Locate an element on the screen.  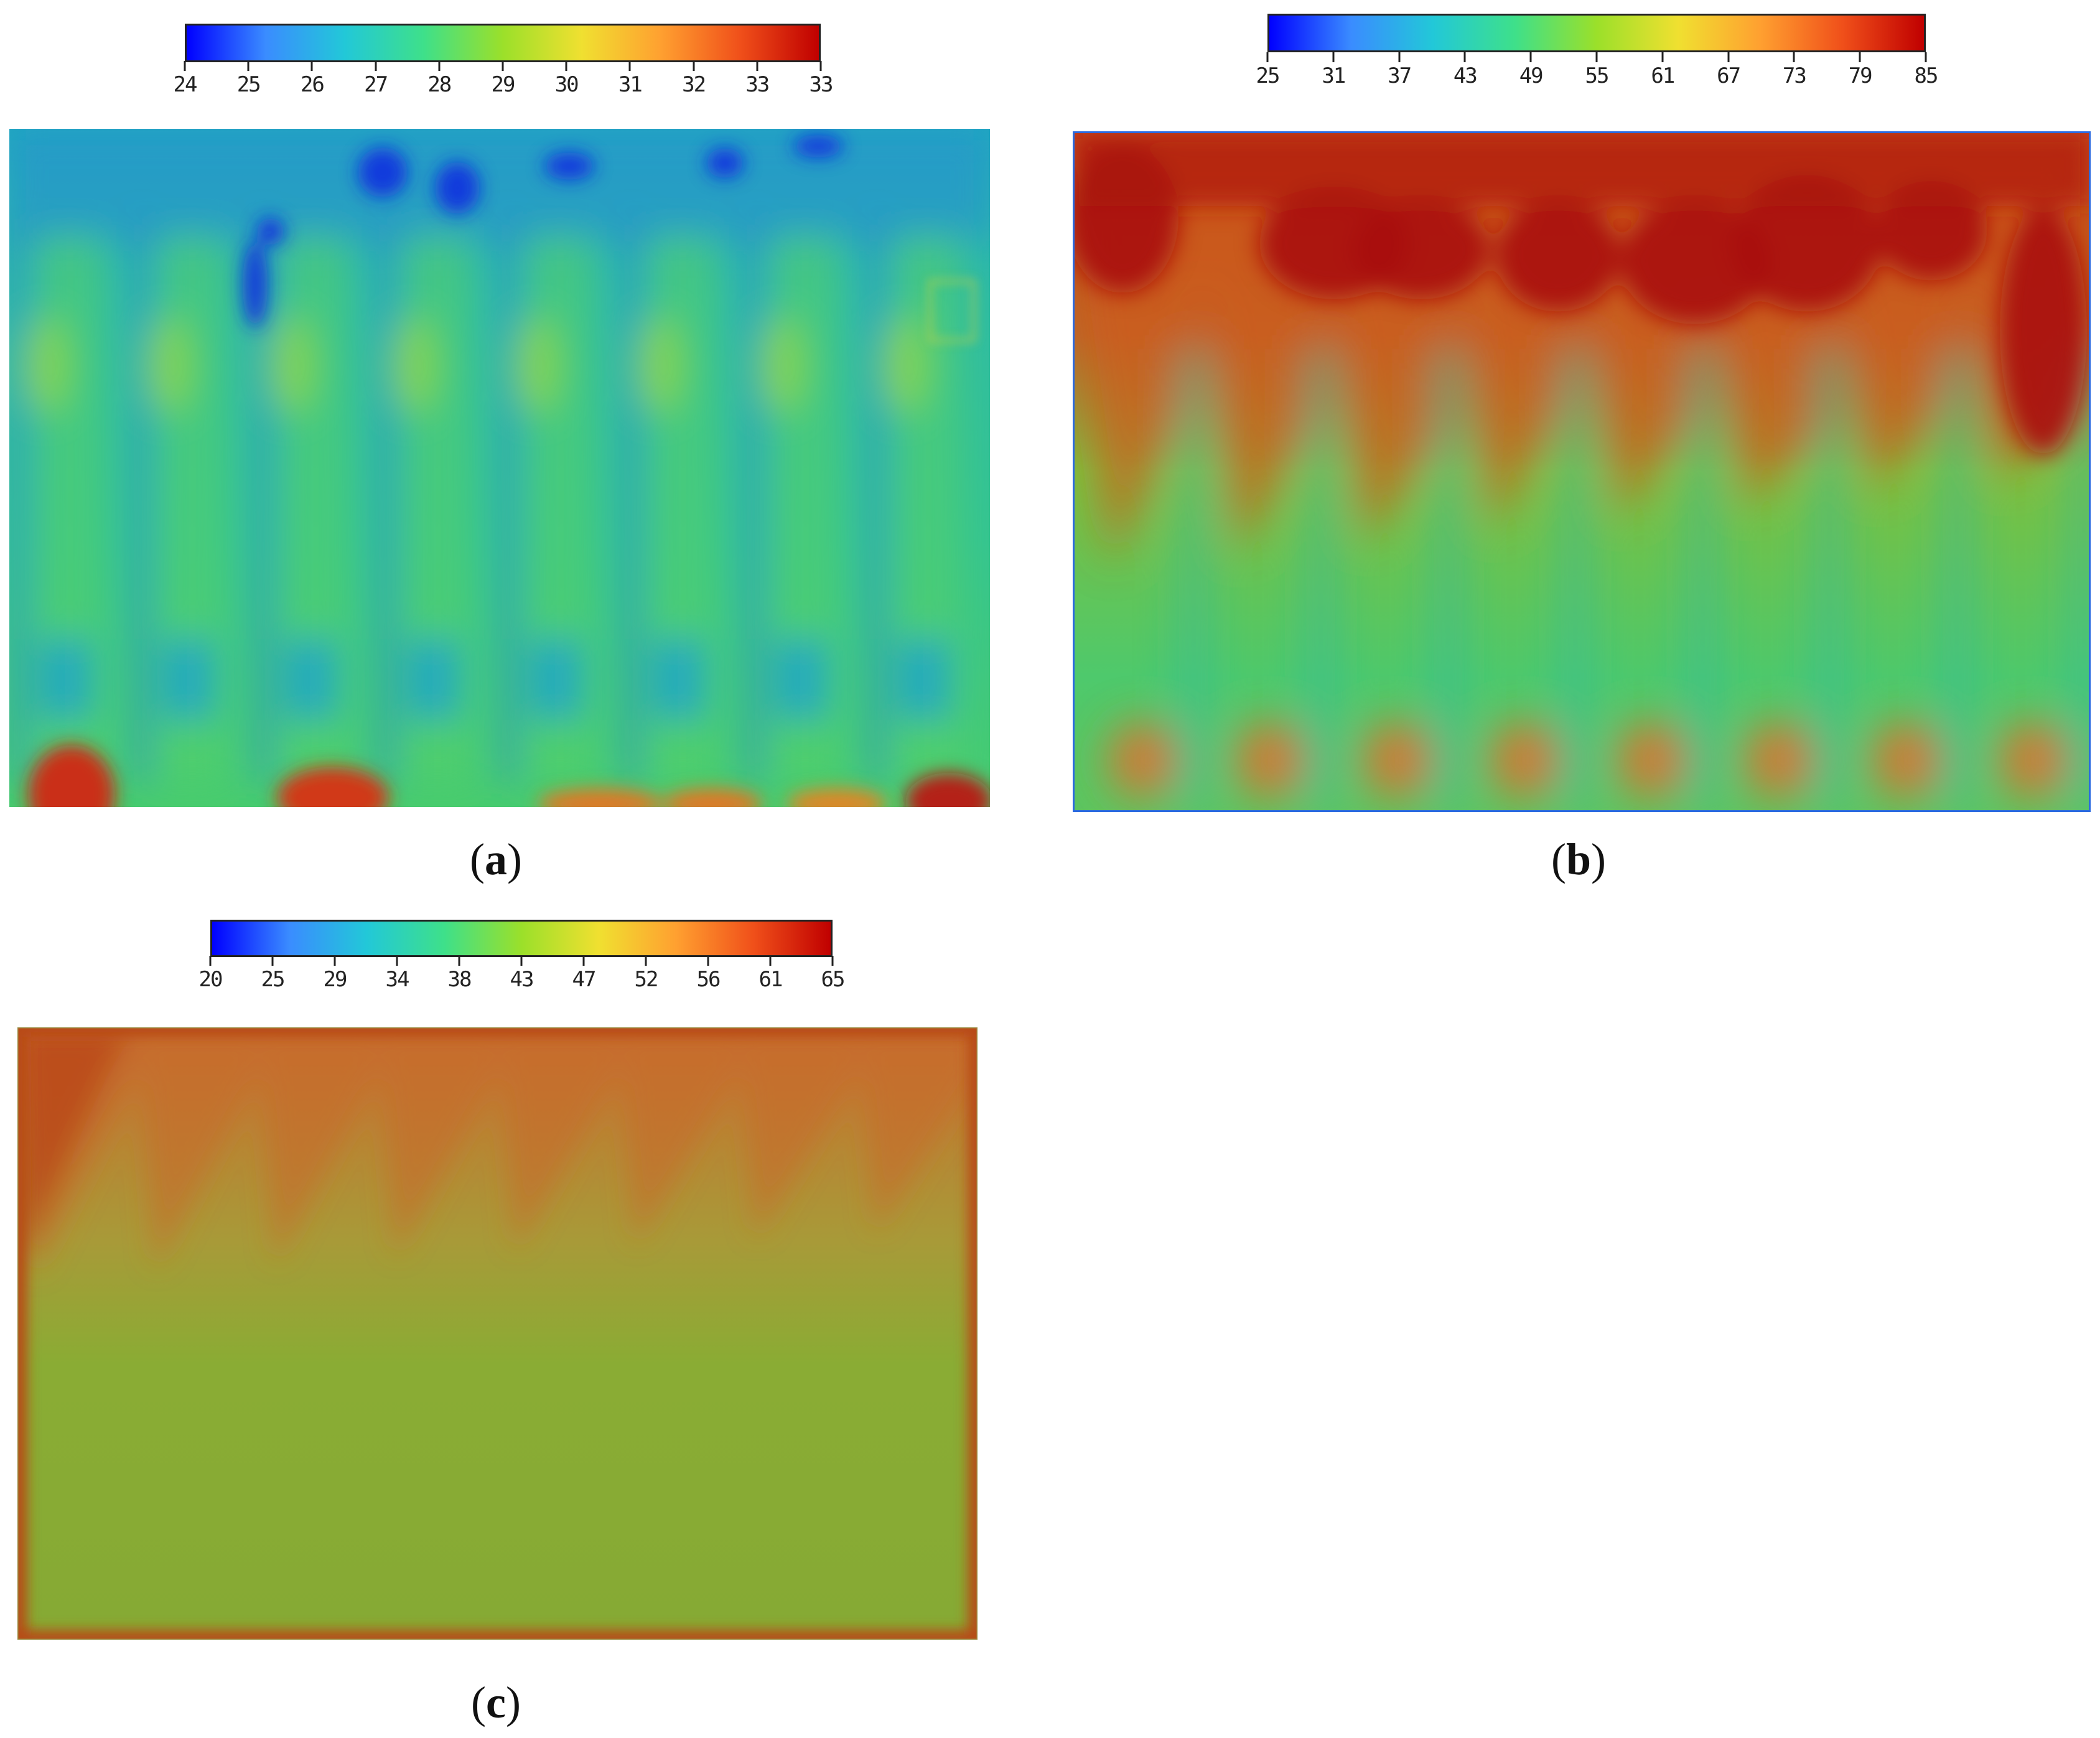
colorbar-b-gradient is located at coordinates (1596, 33).